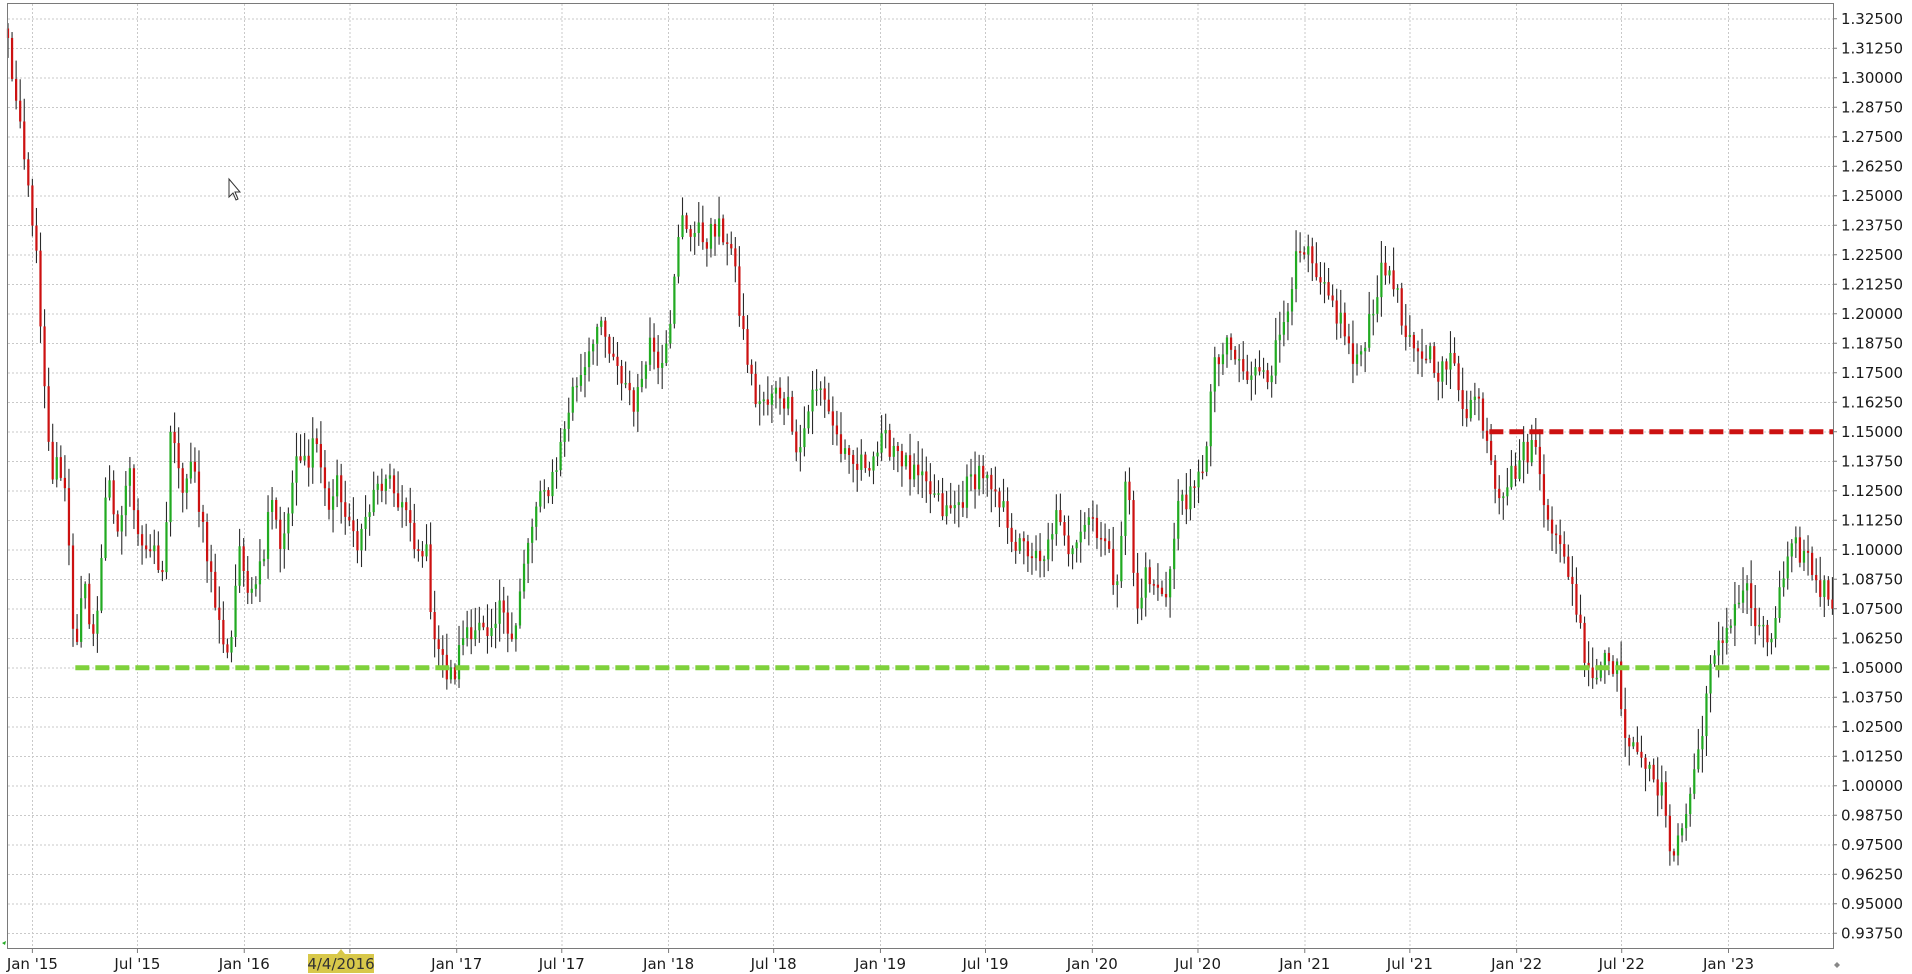 The height and width of the screenshot is (974, 1912). What do you see at coordinates (1304, 964) in the screenshot?
I see `x-tick-label: Jan '21` at bounding box center [1304, 964].